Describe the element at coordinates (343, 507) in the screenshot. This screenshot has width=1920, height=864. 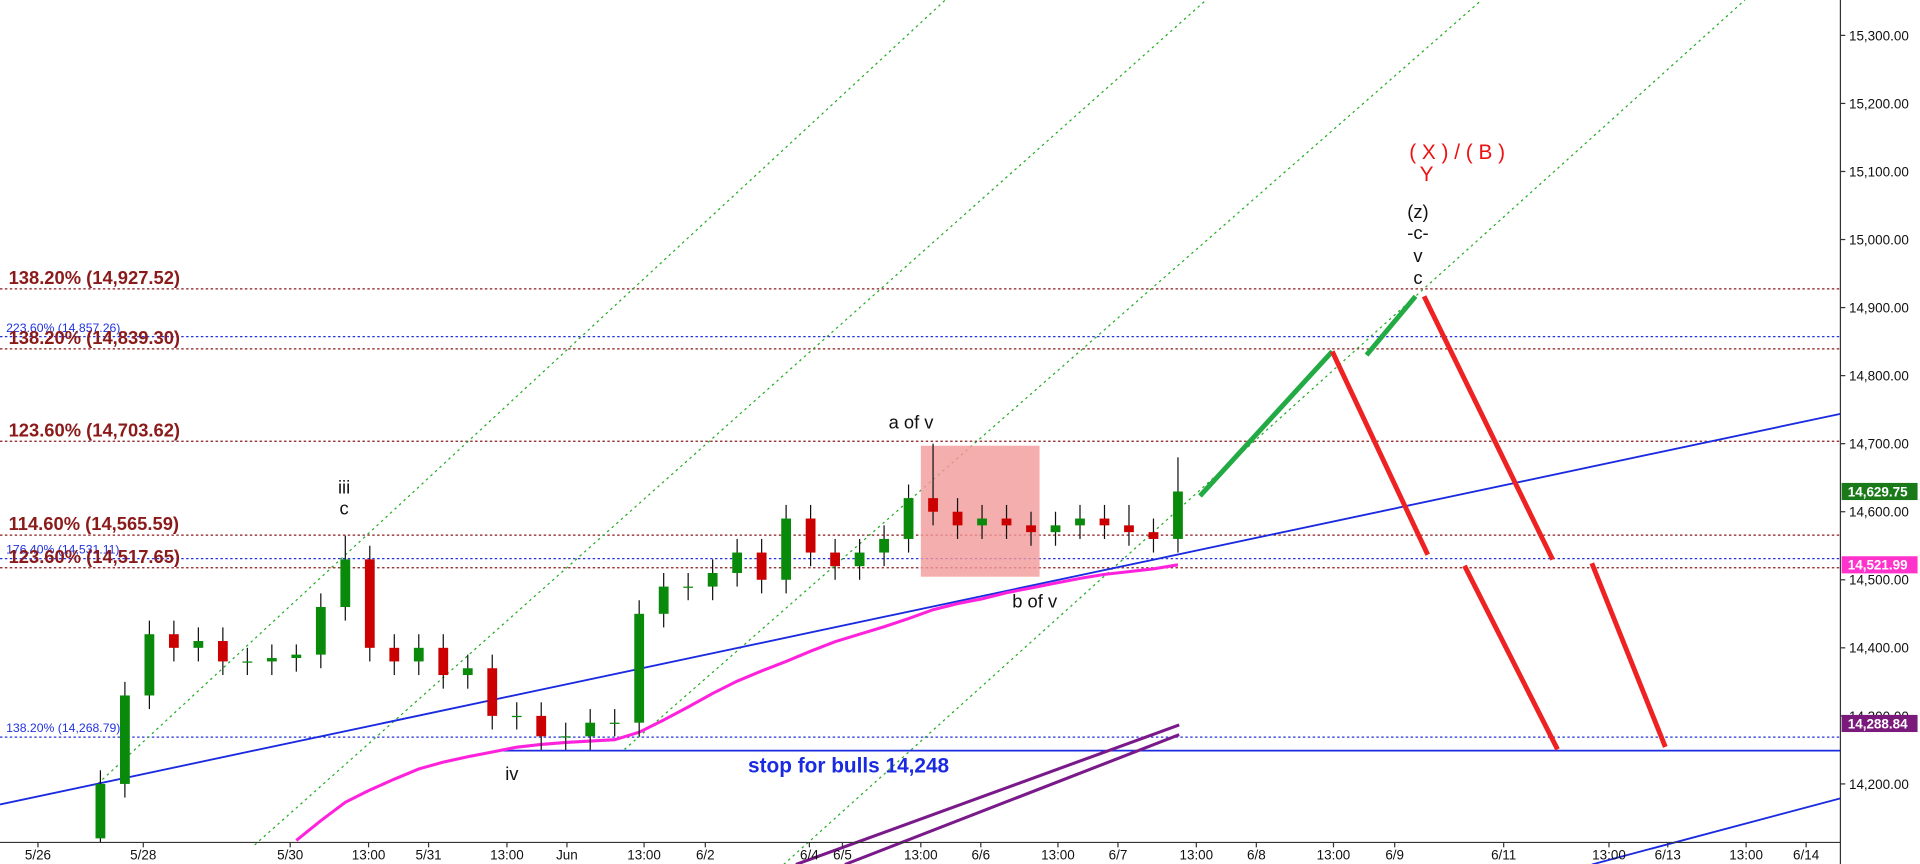
I see `annotation: c` at that location.